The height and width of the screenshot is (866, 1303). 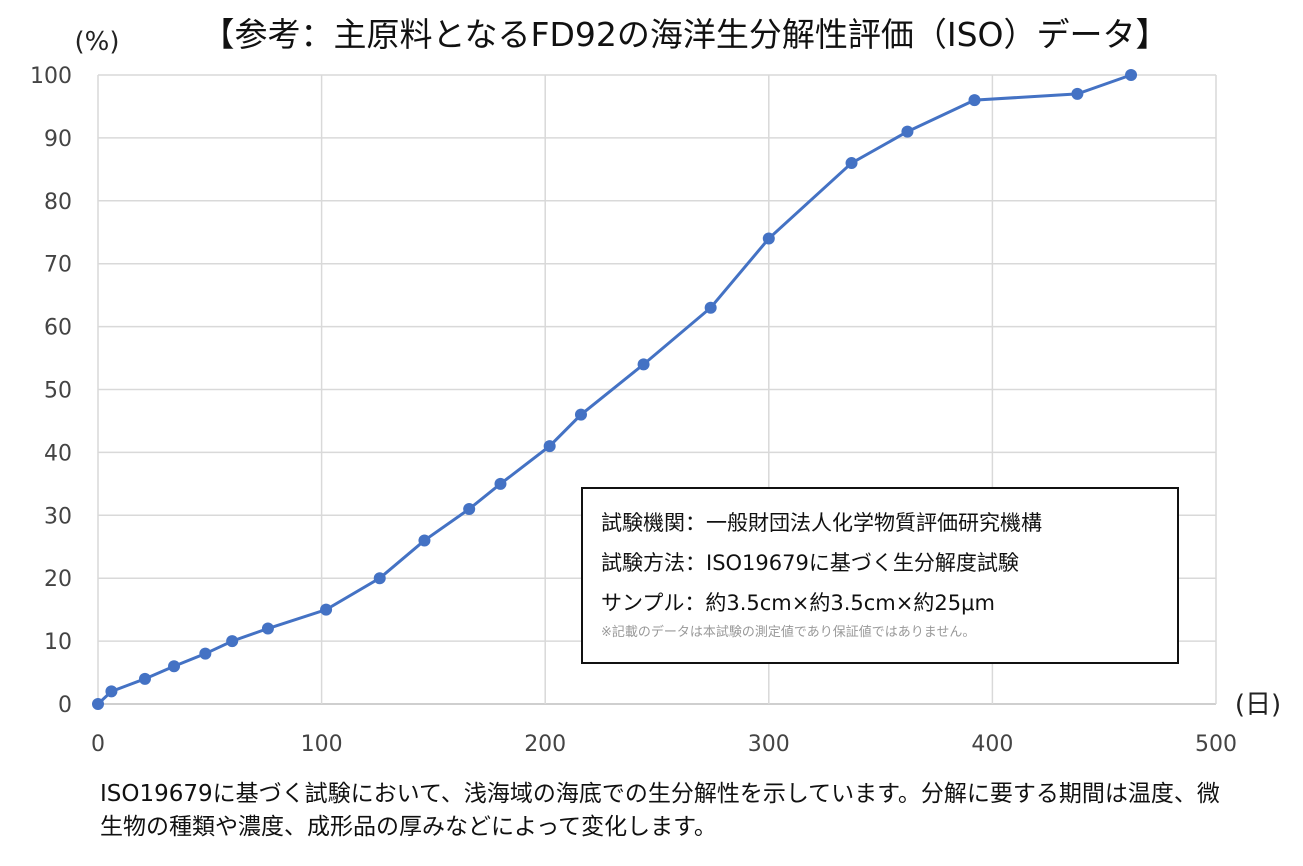 What do you see at coordinates (97, 42) in the screenshot?
I see `y-axis-unit-label: (%)` at bounding box center [97, 42].